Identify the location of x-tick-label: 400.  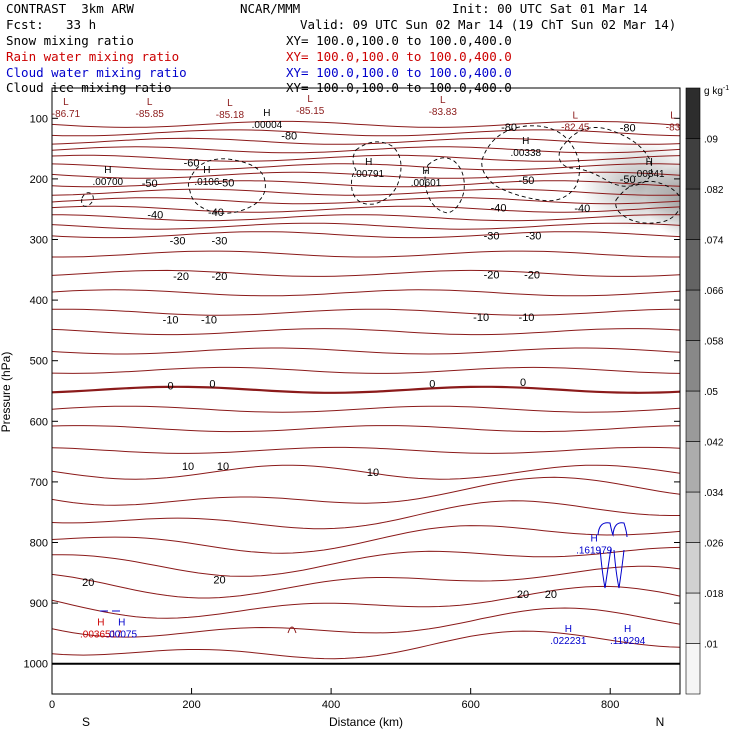
(331, 705).